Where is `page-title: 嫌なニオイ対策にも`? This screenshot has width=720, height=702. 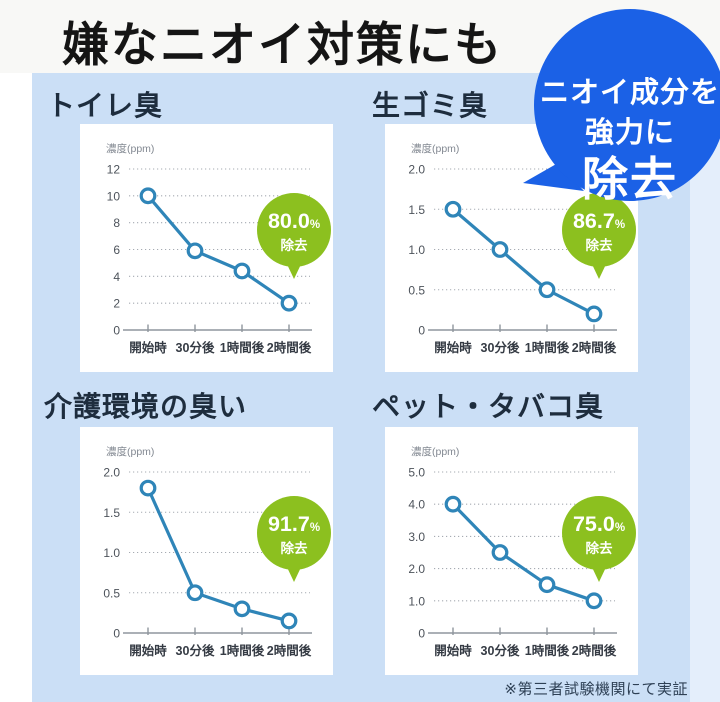
page-title: 嫌なニオイ対策にも is located at coordinates (282, 46).